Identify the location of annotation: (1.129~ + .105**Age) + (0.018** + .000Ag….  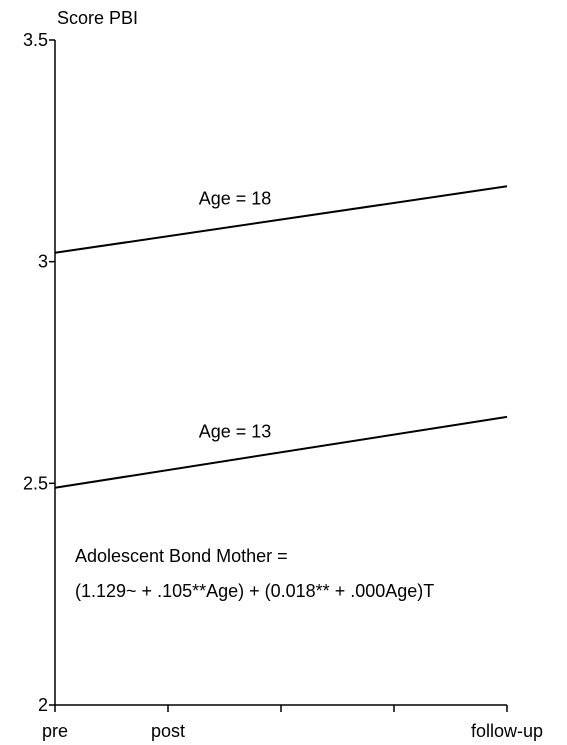
(254, 591).